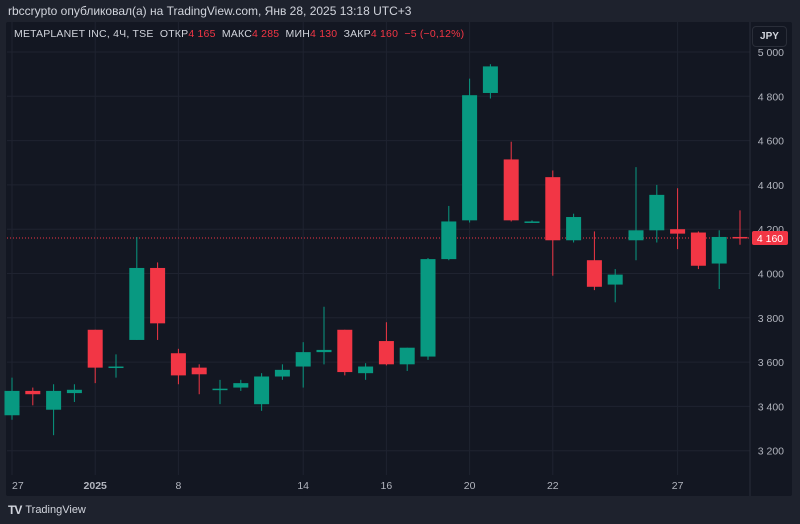 This screenshot has width=800, height=524. What do you see at coordinates (324, 34) in the screenshot?
I see `low-value: 4 130` at bounding box center [324, 34].